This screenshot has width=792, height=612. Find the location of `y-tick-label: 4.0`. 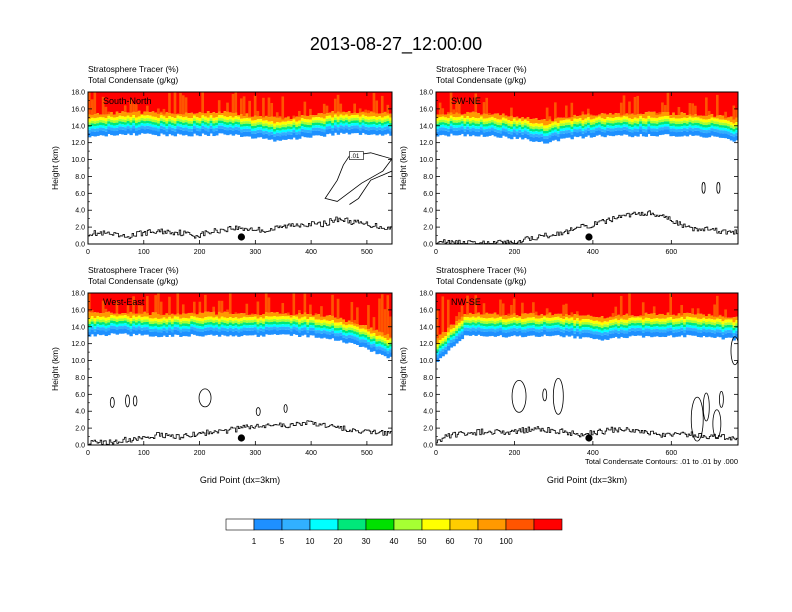

y-tick-label: 4.0 is located at coordinates (80, 412).